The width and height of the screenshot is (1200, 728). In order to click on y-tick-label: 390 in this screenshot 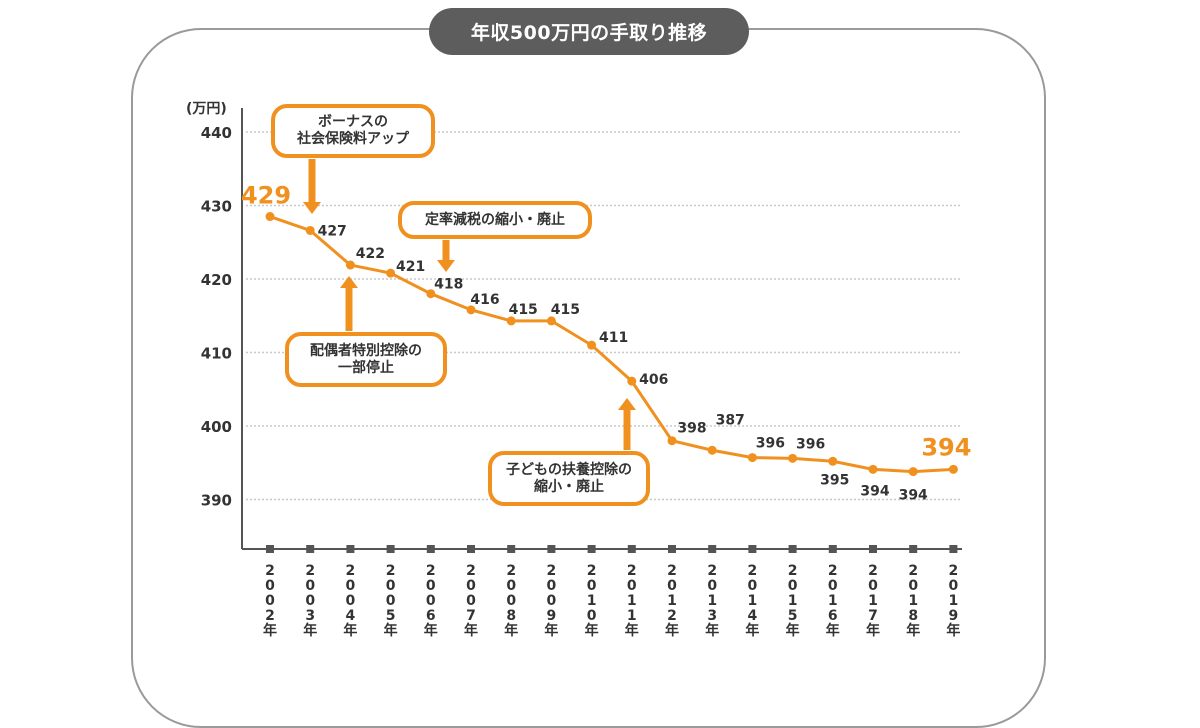, I will do `click(216, 501)`.